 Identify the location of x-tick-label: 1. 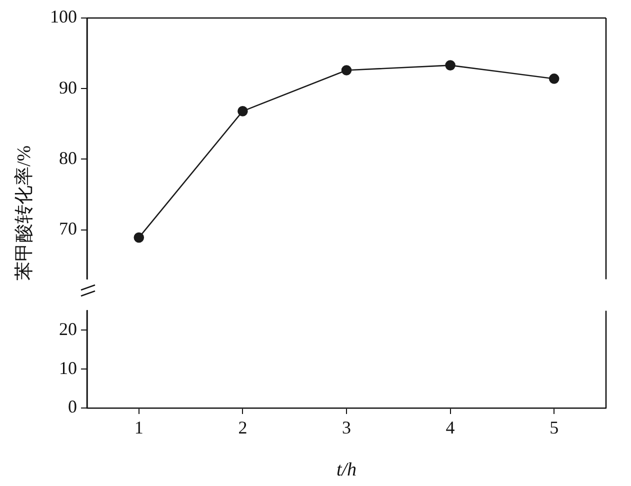
(139, 428).